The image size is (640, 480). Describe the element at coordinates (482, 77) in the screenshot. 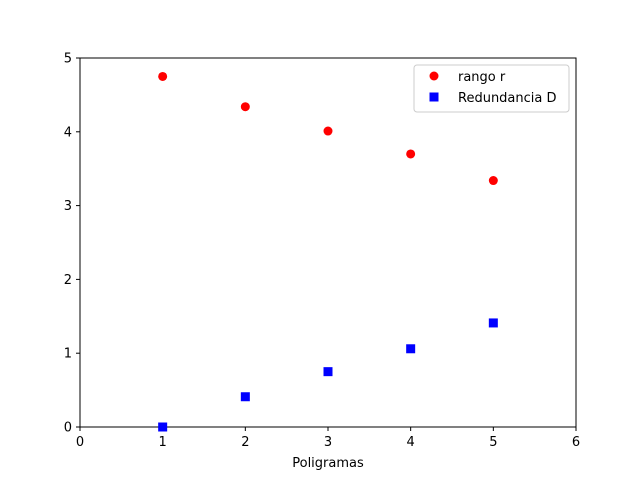

I see `legend-label-rango-r: rango r` at that location.